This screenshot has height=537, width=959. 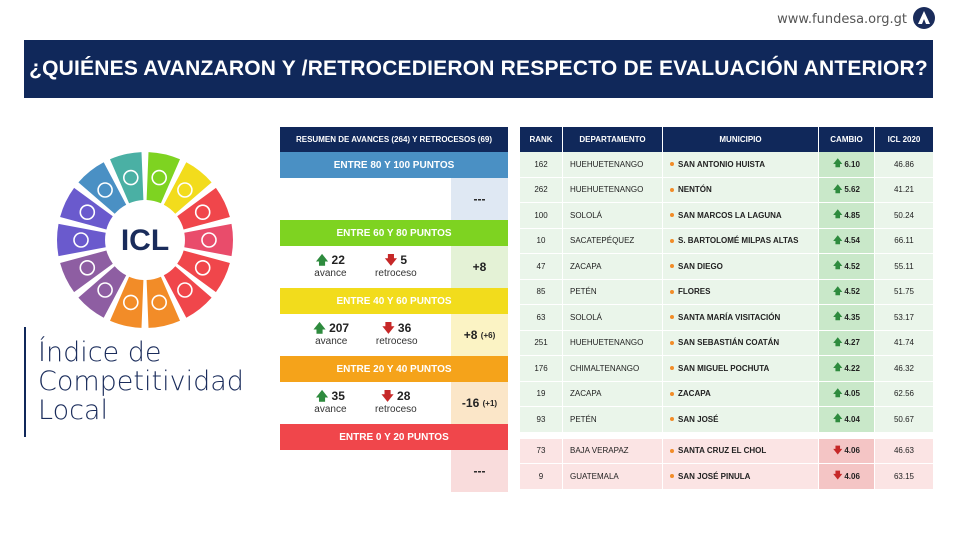 What do you see at coordinates (904, 189) in the screenshot?
I see `cell-icl: 41.21` at bounding box center [904, 189].